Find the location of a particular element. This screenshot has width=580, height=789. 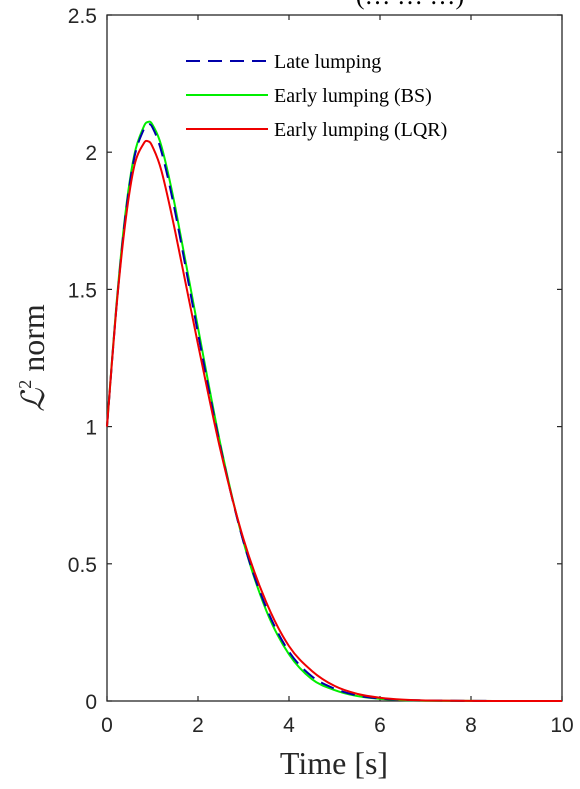

chart-title: (… … …) is located at coordinates (410, 5).